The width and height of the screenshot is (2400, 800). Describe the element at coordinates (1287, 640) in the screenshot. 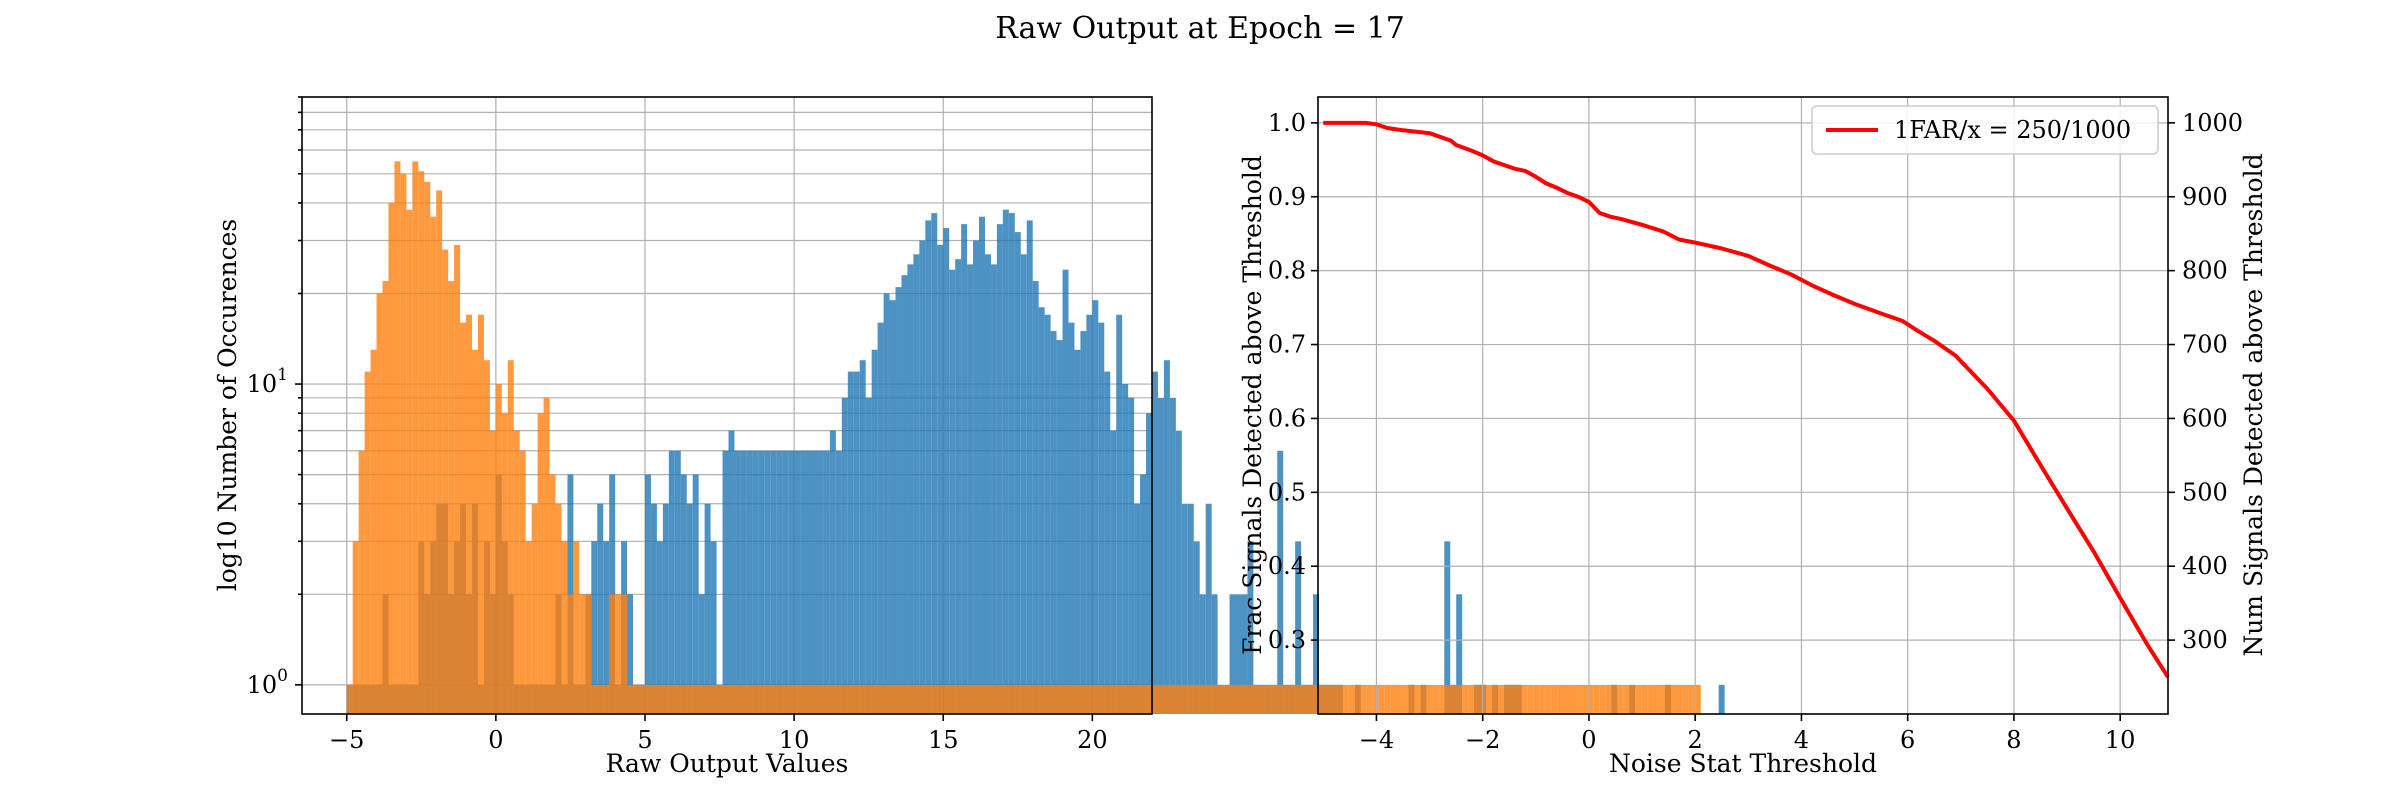

I see `line-y-tick-label: 0.3` at that location.